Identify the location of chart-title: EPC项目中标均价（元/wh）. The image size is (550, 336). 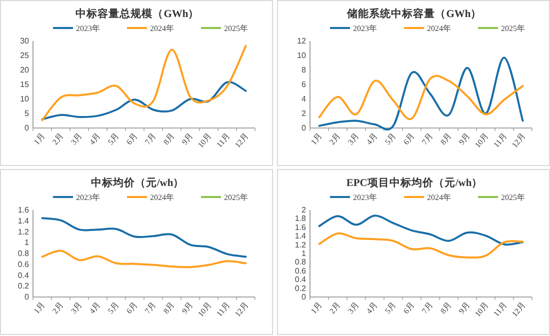
(414, 182).